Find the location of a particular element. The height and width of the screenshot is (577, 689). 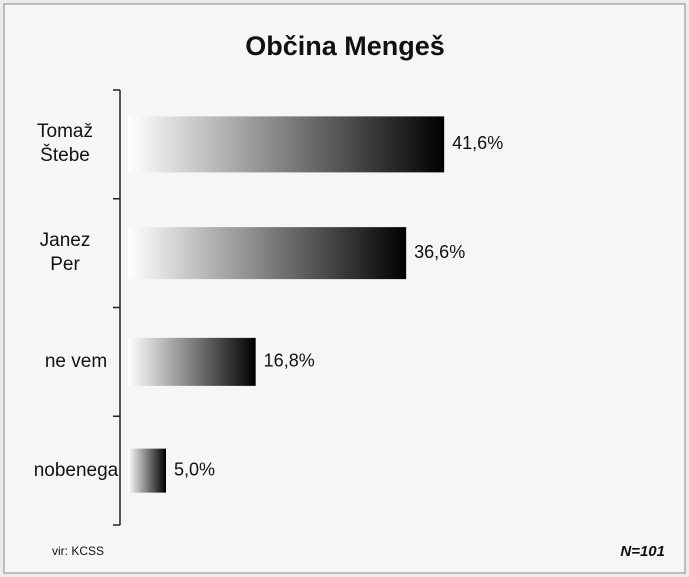

category-label: Janez Per is located at coordinates (65, 253).